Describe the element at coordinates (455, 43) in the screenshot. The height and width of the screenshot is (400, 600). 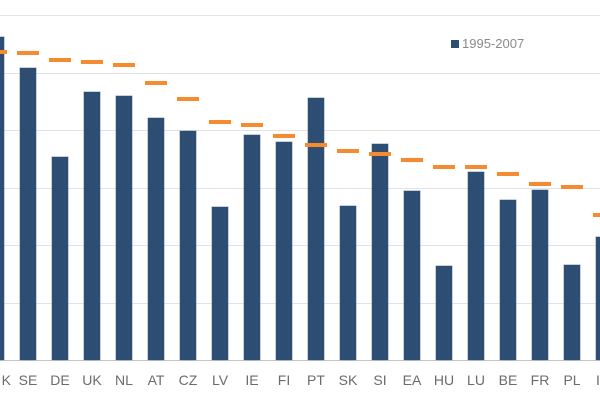
I see `legend-swatch` at that location.